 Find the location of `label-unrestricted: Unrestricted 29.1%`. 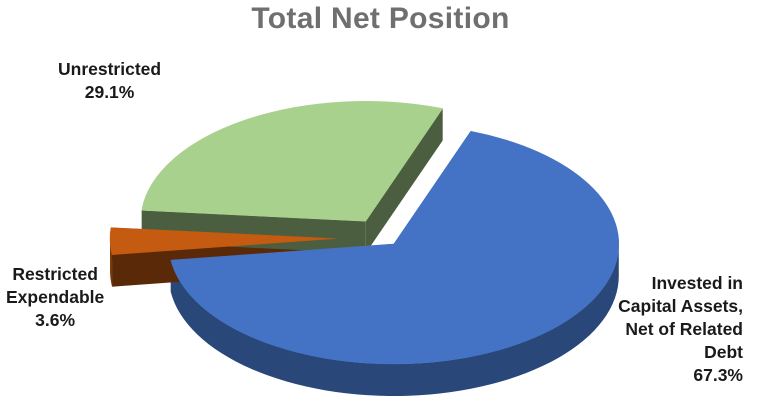

label-unrestricted: Unrestricted 29.1% is located at coordinates (109, 81).